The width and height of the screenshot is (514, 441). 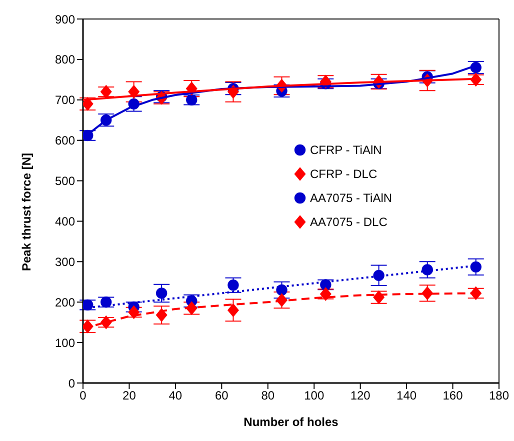 What do you see at coordinates (349, 222) in the screenshot?
I see `legend-label: AA7075 - DLC` at bounding box center [349, 222].